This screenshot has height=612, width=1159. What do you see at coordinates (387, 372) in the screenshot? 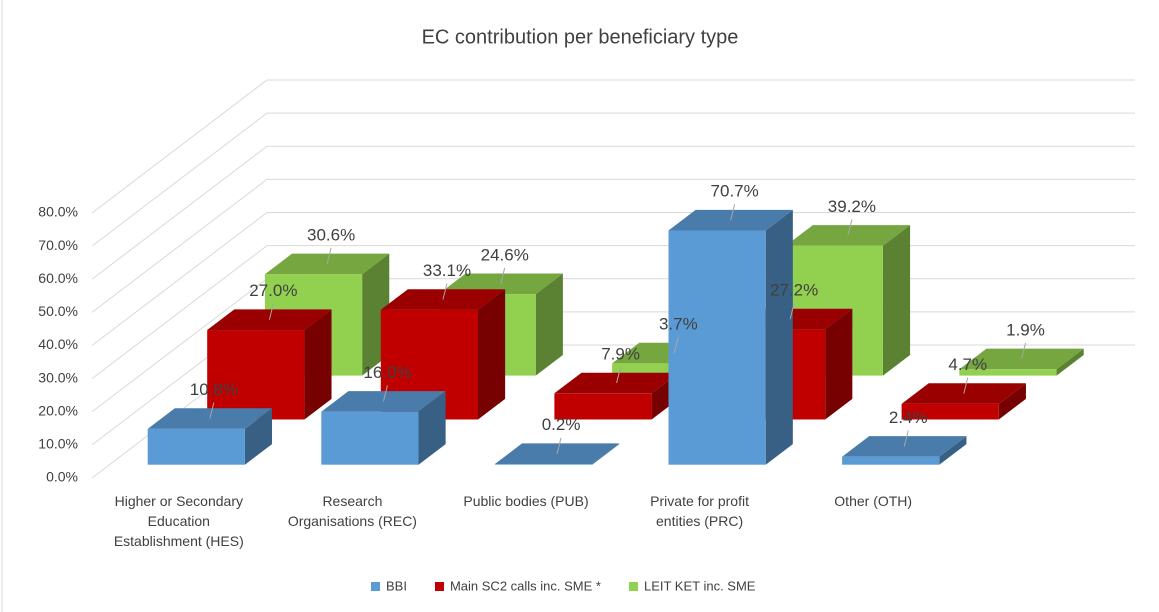
I see `data-label: 16.0%` at bounding box center [387, 372].